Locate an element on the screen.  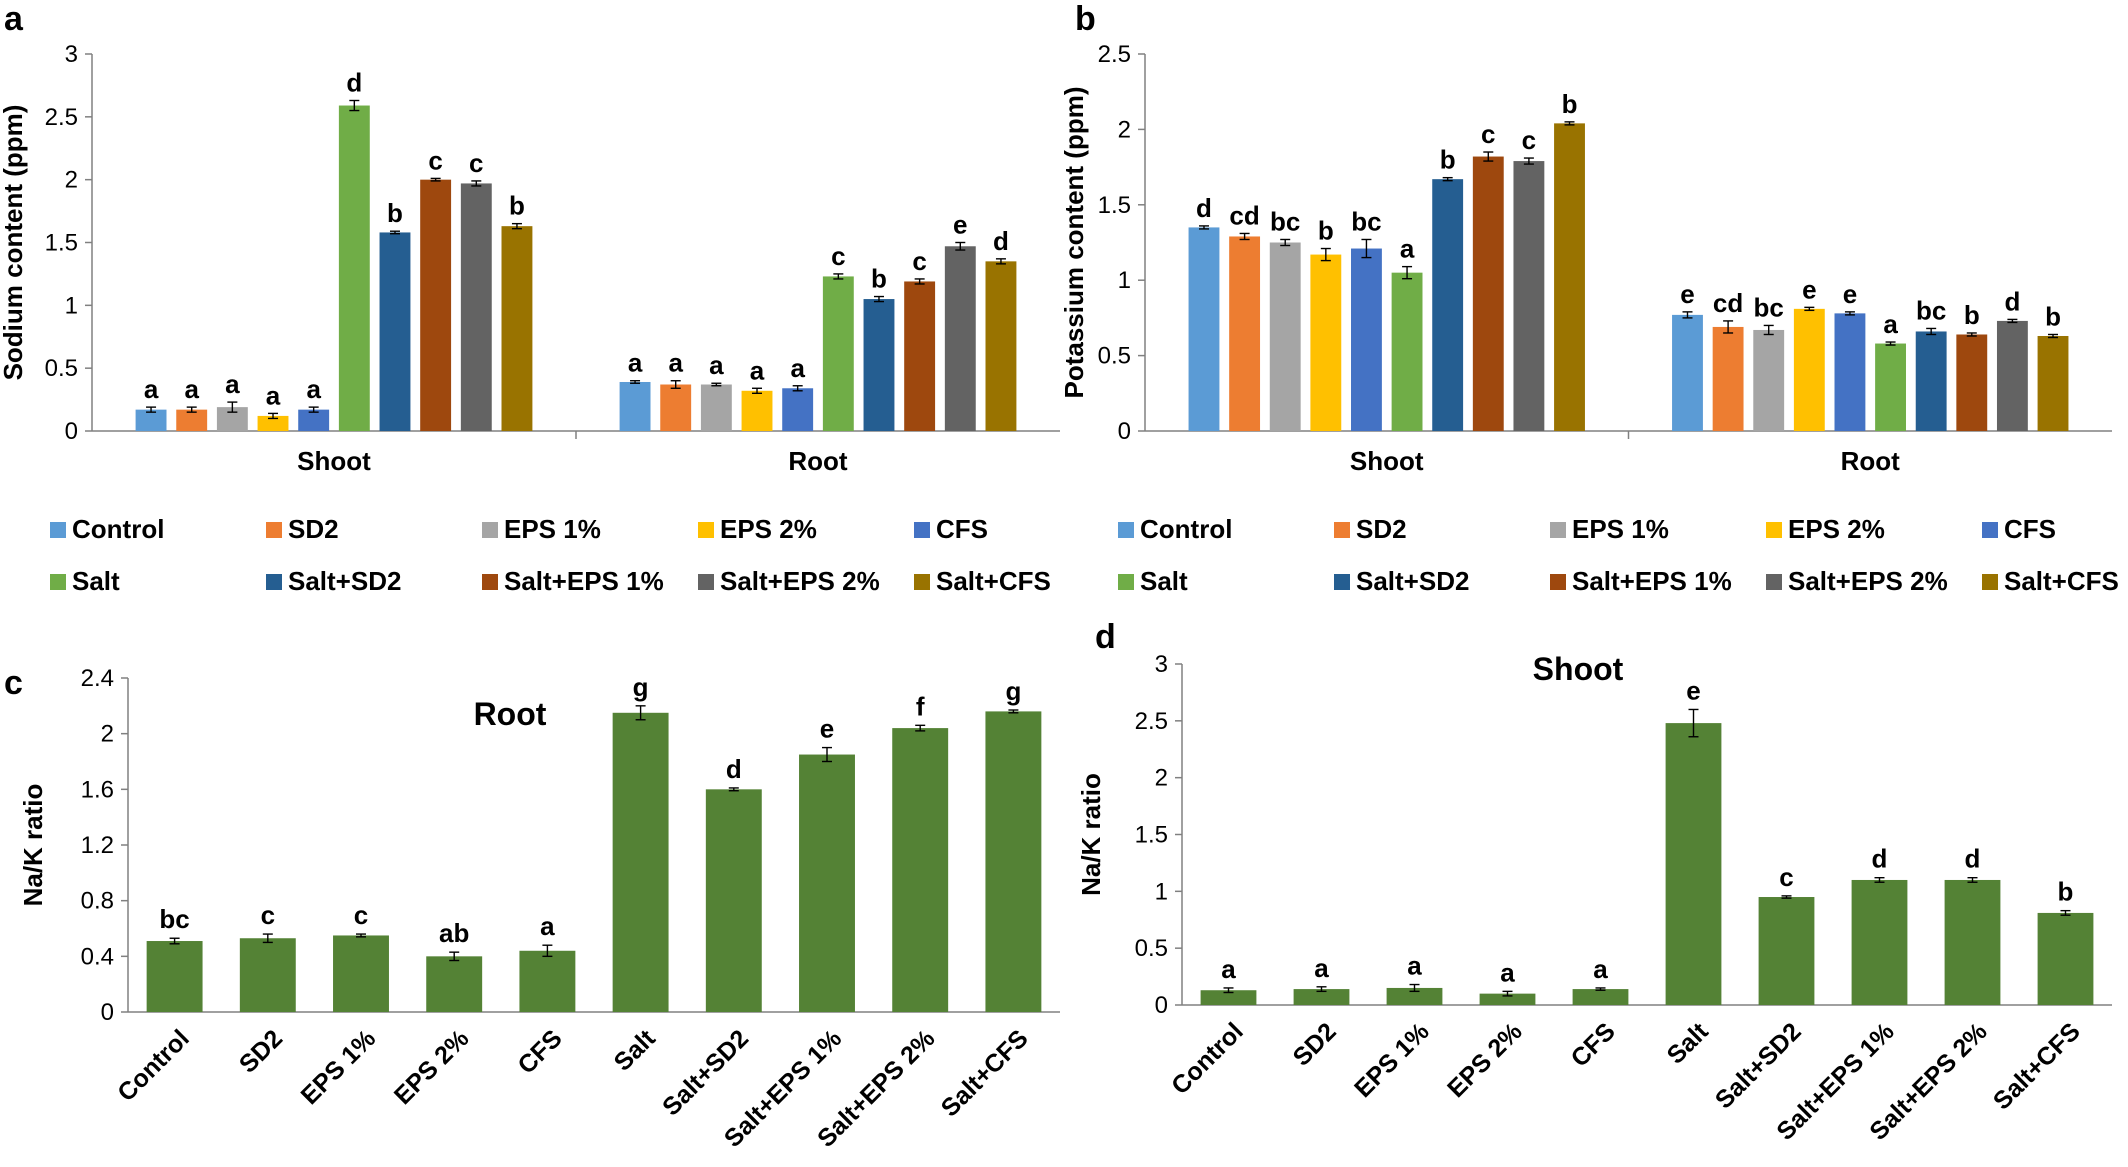
panel-a-significance-letter: b is located at coordinates (879, 279).